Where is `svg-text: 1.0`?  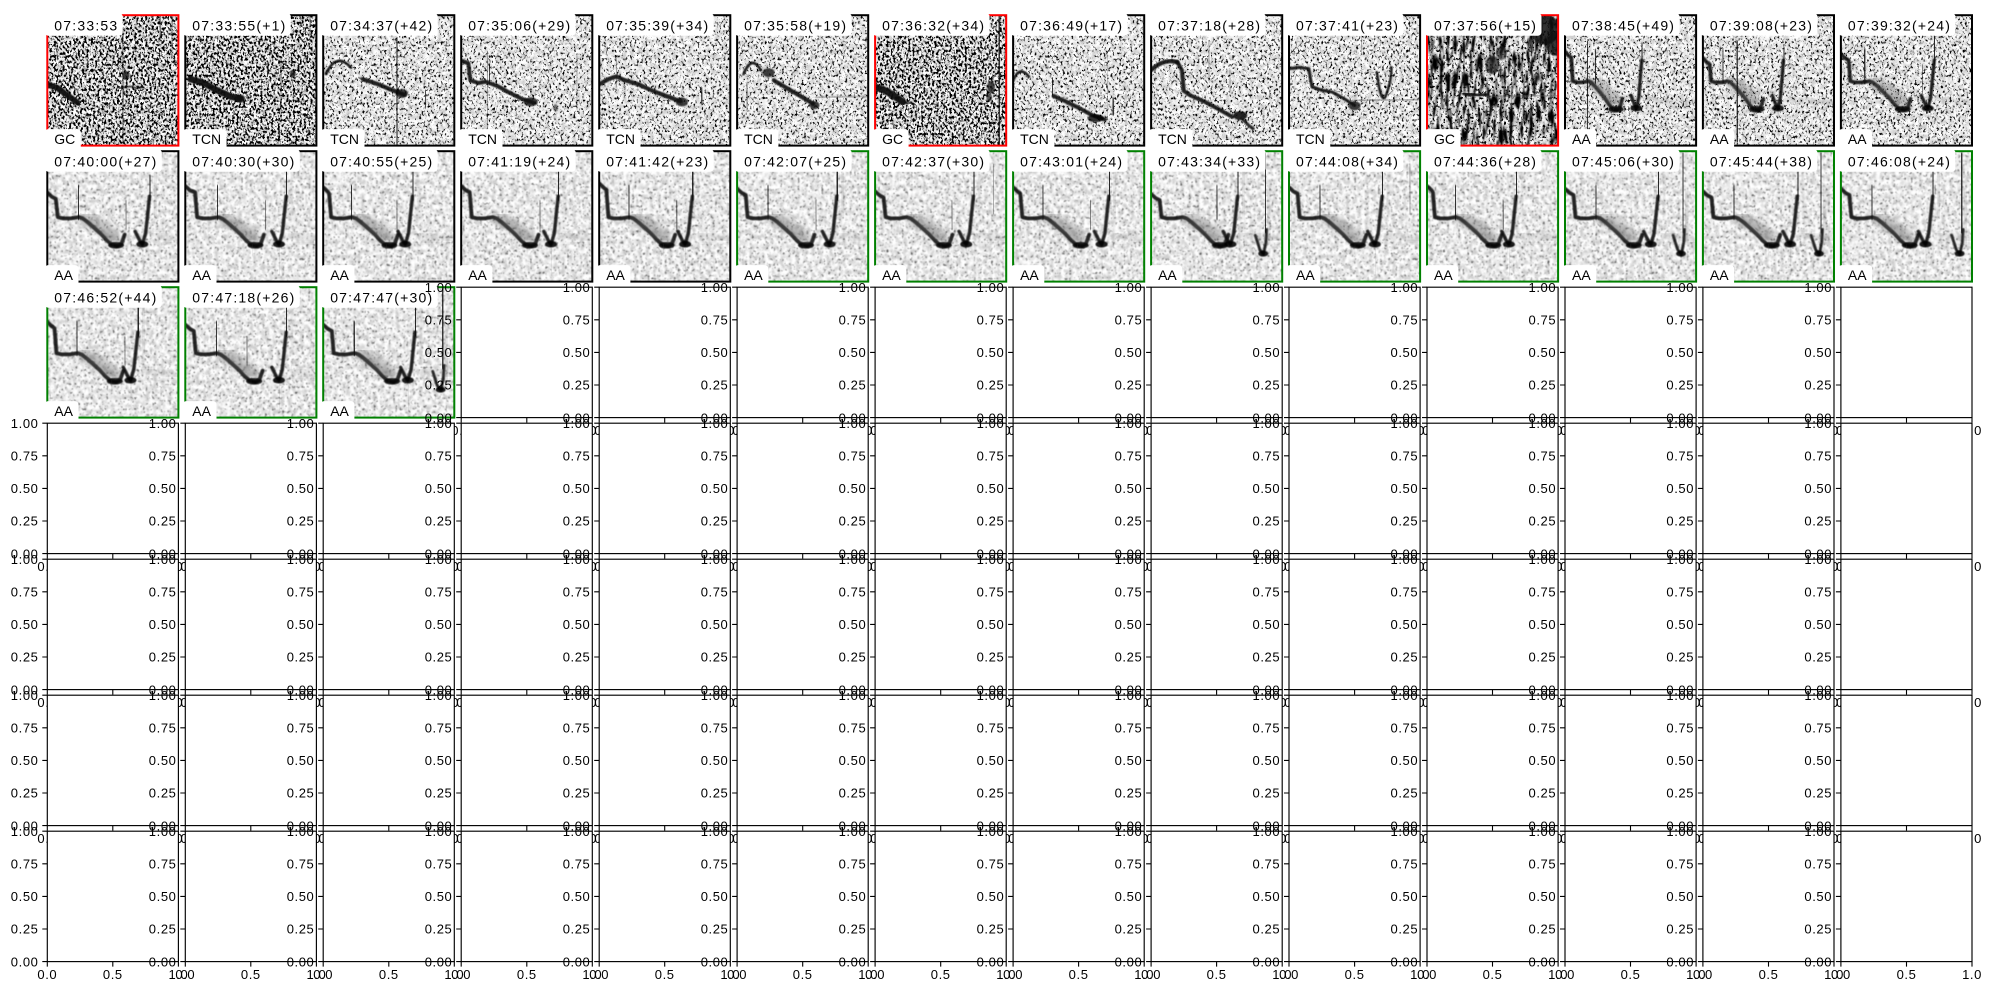 svg-text: 1.0 is located at coordinates (316, 974).